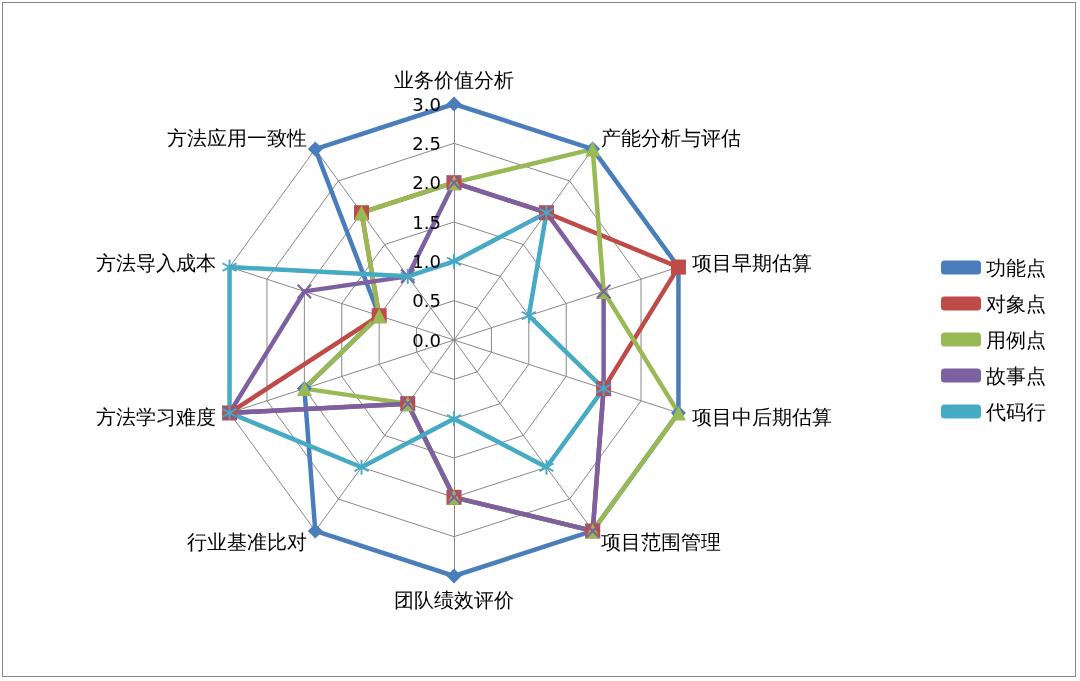 The height and width of the screenshot is (681, 1080). I want to click on spoke-label: 方法学习难度, so click(156, 417).